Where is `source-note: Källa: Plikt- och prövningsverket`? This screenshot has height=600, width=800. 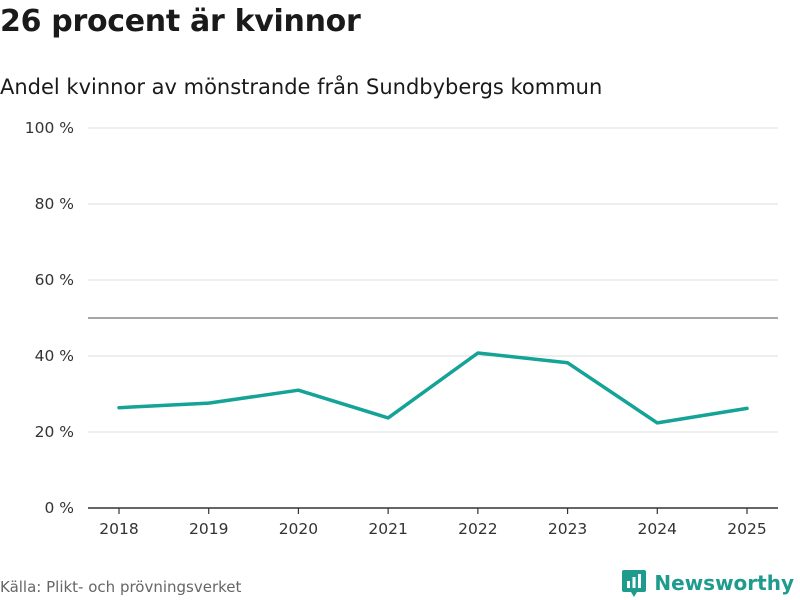
source-note: Källa: Plikt- och prövningsverket is located at coordinates (121, 587).